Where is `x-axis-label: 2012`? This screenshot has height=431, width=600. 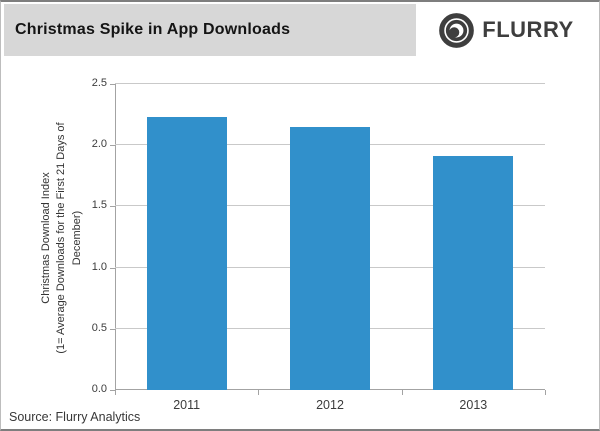 x-axis-label: 2012 is located at coordinates (330, 405).